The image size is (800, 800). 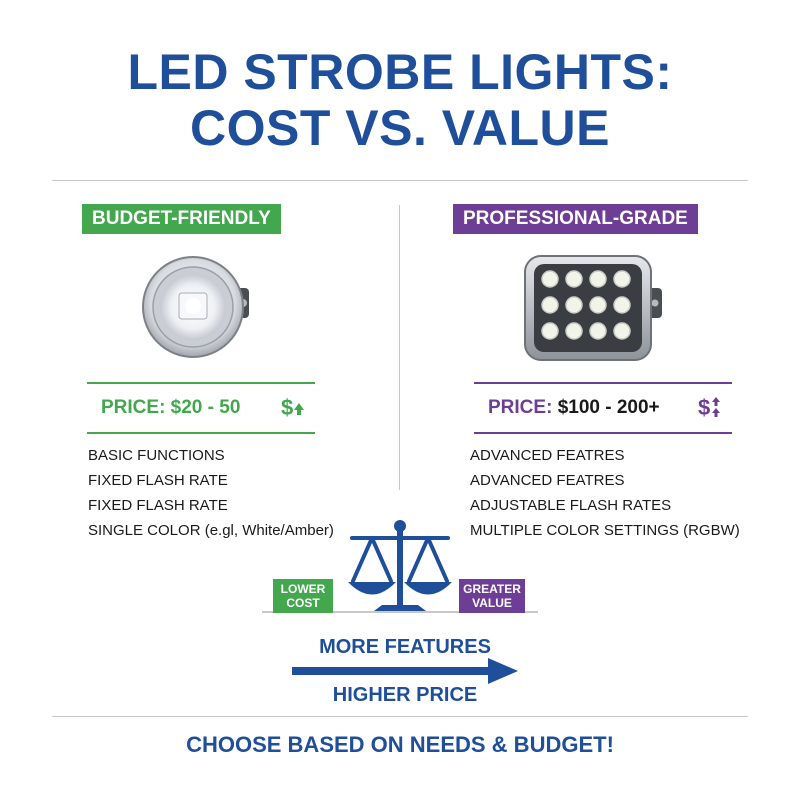 What do you see at coordinates (181, 219) in the screenshot?
I see `budget-friendly-badge: BUDGET-FRIENDLY` at bounding box center [181, 219].